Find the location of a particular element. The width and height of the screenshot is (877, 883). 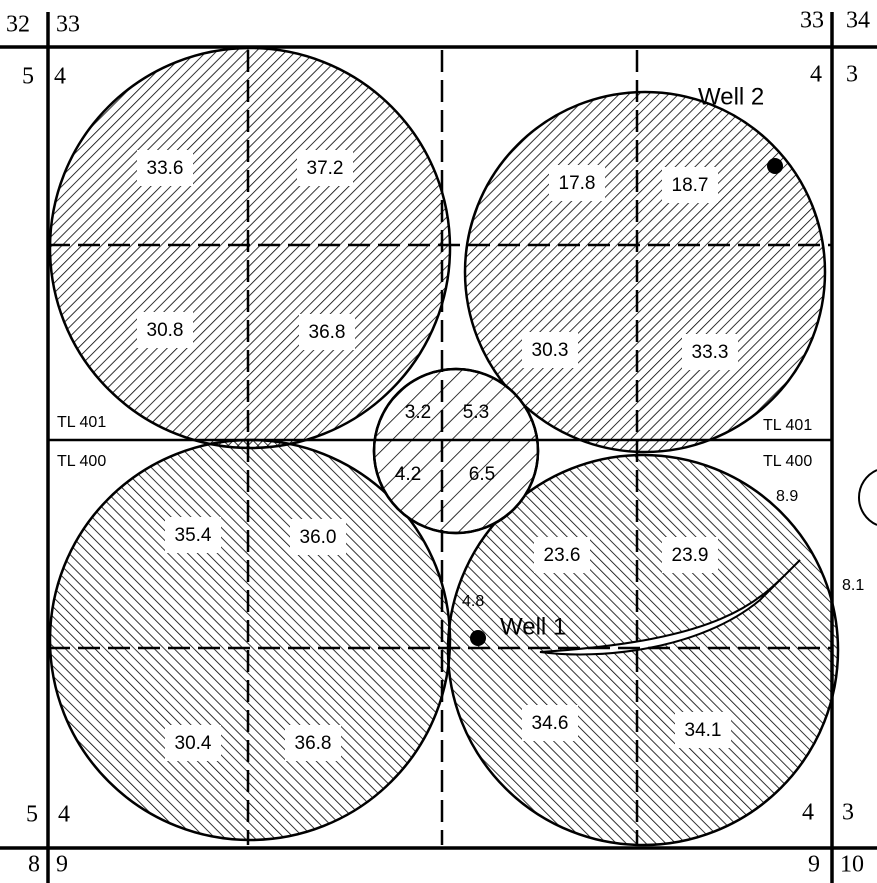

quadrant-value: 33.3 is located at coordinates (710, 352).